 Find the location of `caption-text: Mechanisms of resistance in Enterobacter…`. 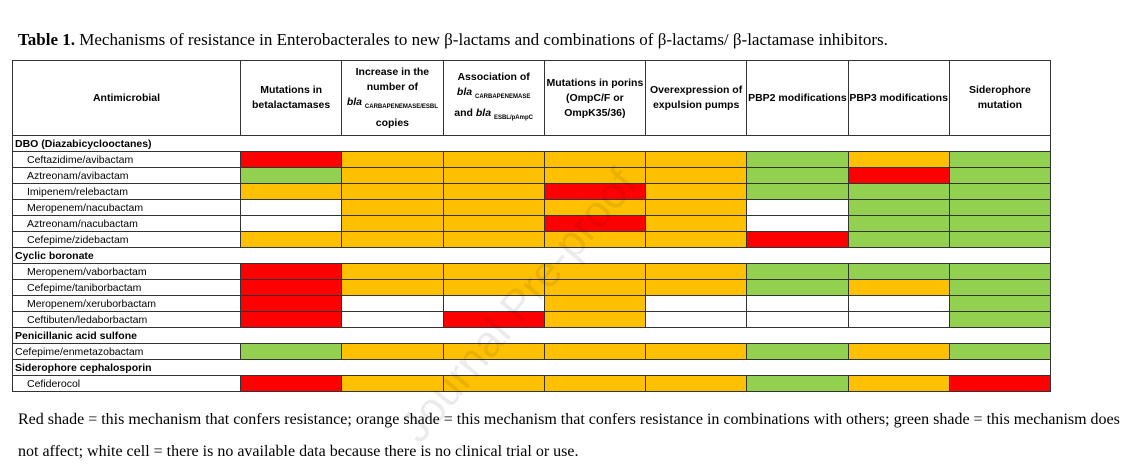

caption-text: Mechanisms of resistance in Enterobacter… is located at coordinates (481, 39).